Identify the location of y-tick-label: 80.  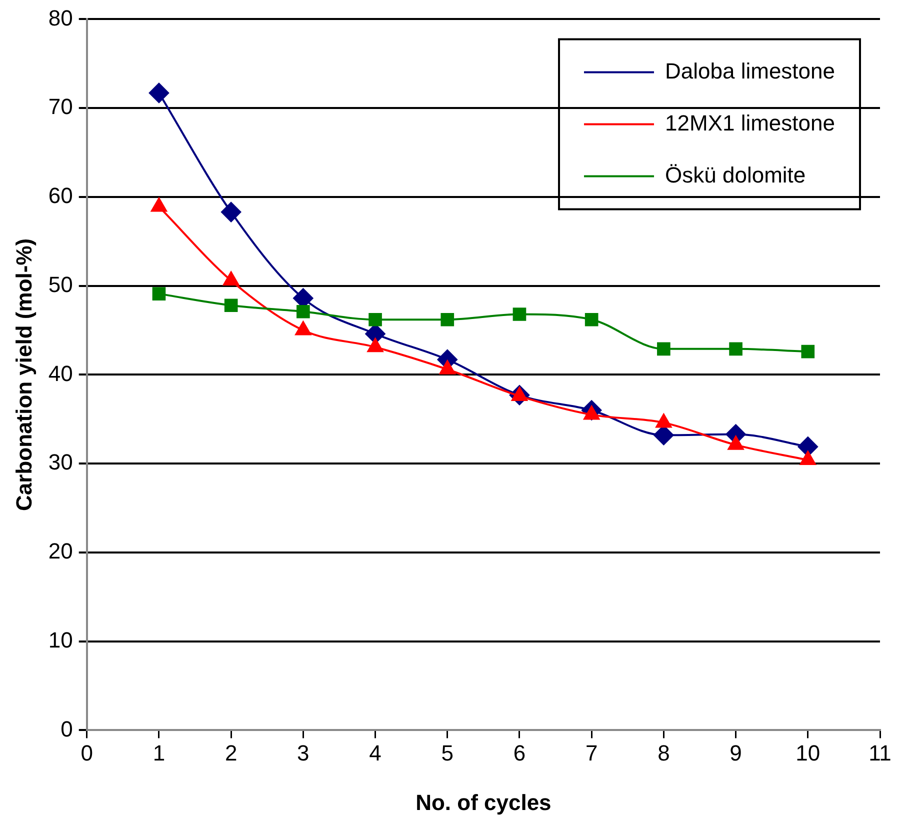
(60, 17).